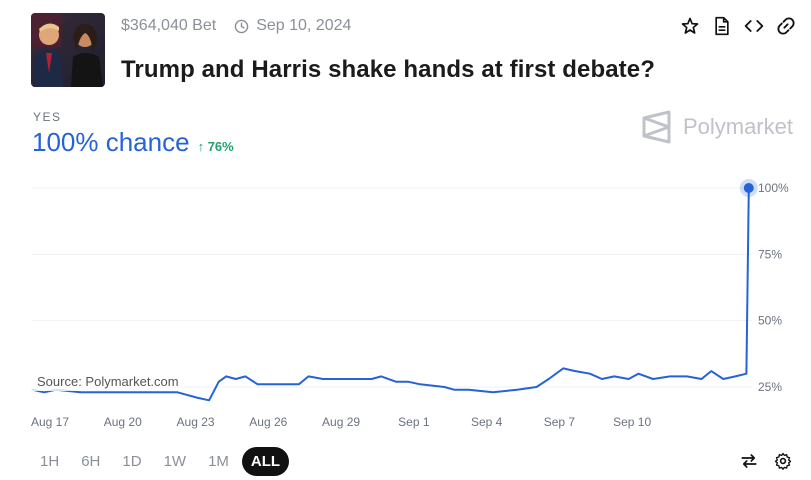 The width and height of the screenshot is (811, 480). Describe the element at coordinates (111, 142) in the screenshot. I see `chance-value: 100% chance` at that location.